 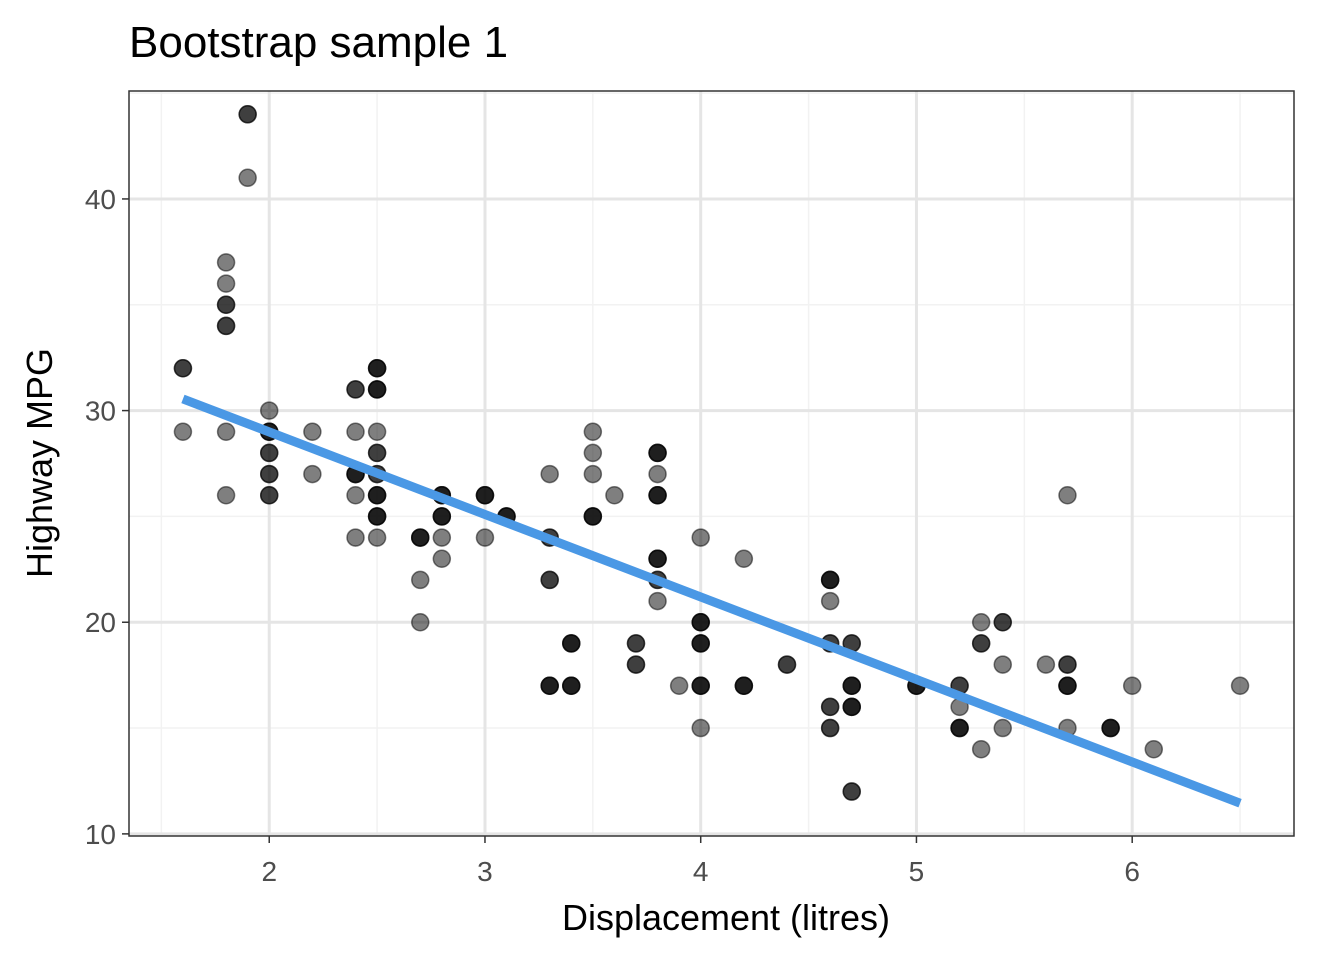 I want to click on y-axis: 10 20 30 40, so click(x=107, y=517).